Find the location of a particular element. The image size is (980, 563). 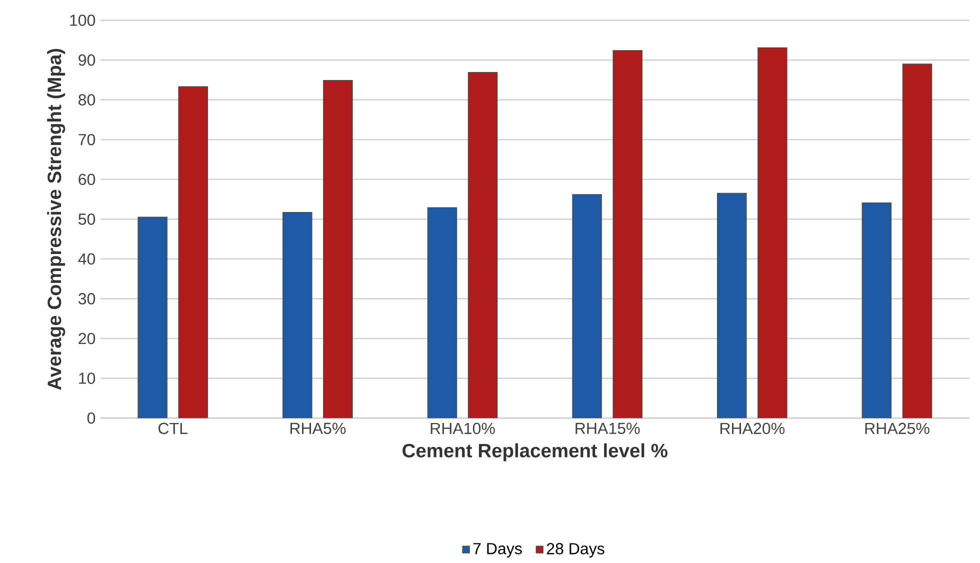

y-tick-label: 40 is located at coordinates (87, 259).